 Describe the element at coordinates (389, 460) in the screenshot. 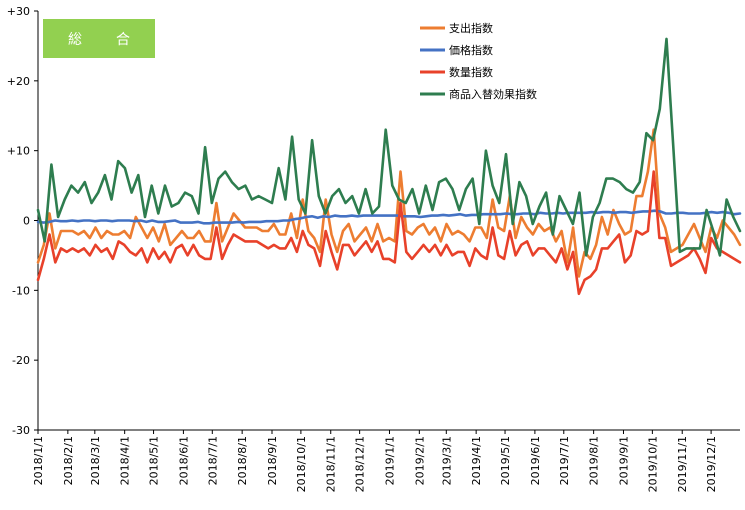

I see `x-tick-label: 2019/1/1` at that location.